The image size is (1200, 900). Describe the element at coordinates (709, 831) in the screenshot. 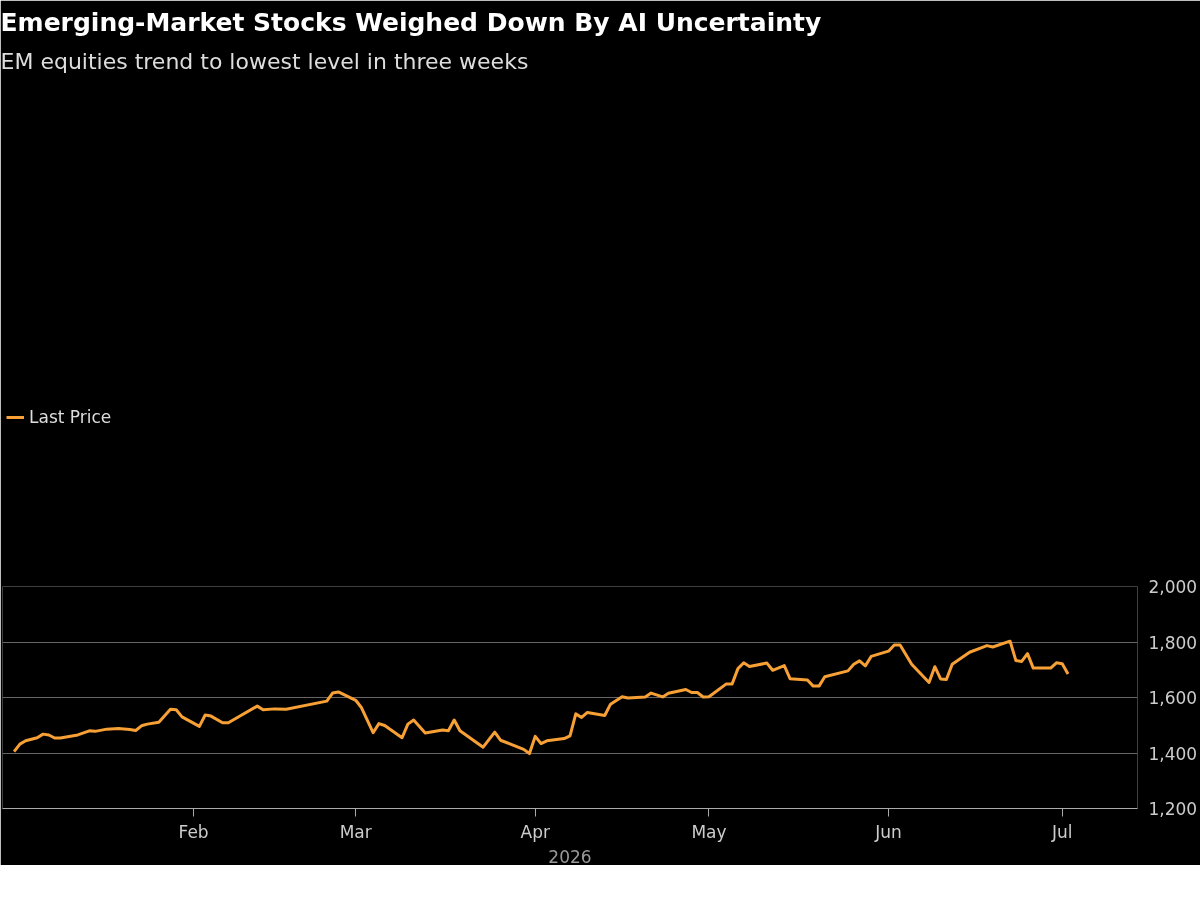

I see `x-tick-label: May` at that location.